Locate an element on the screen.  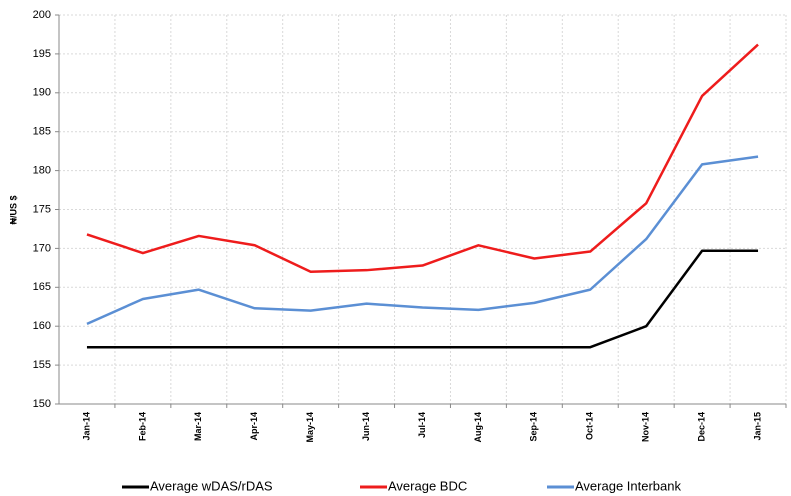
y-tick-label: 200 is located at coordinates (42, 15).